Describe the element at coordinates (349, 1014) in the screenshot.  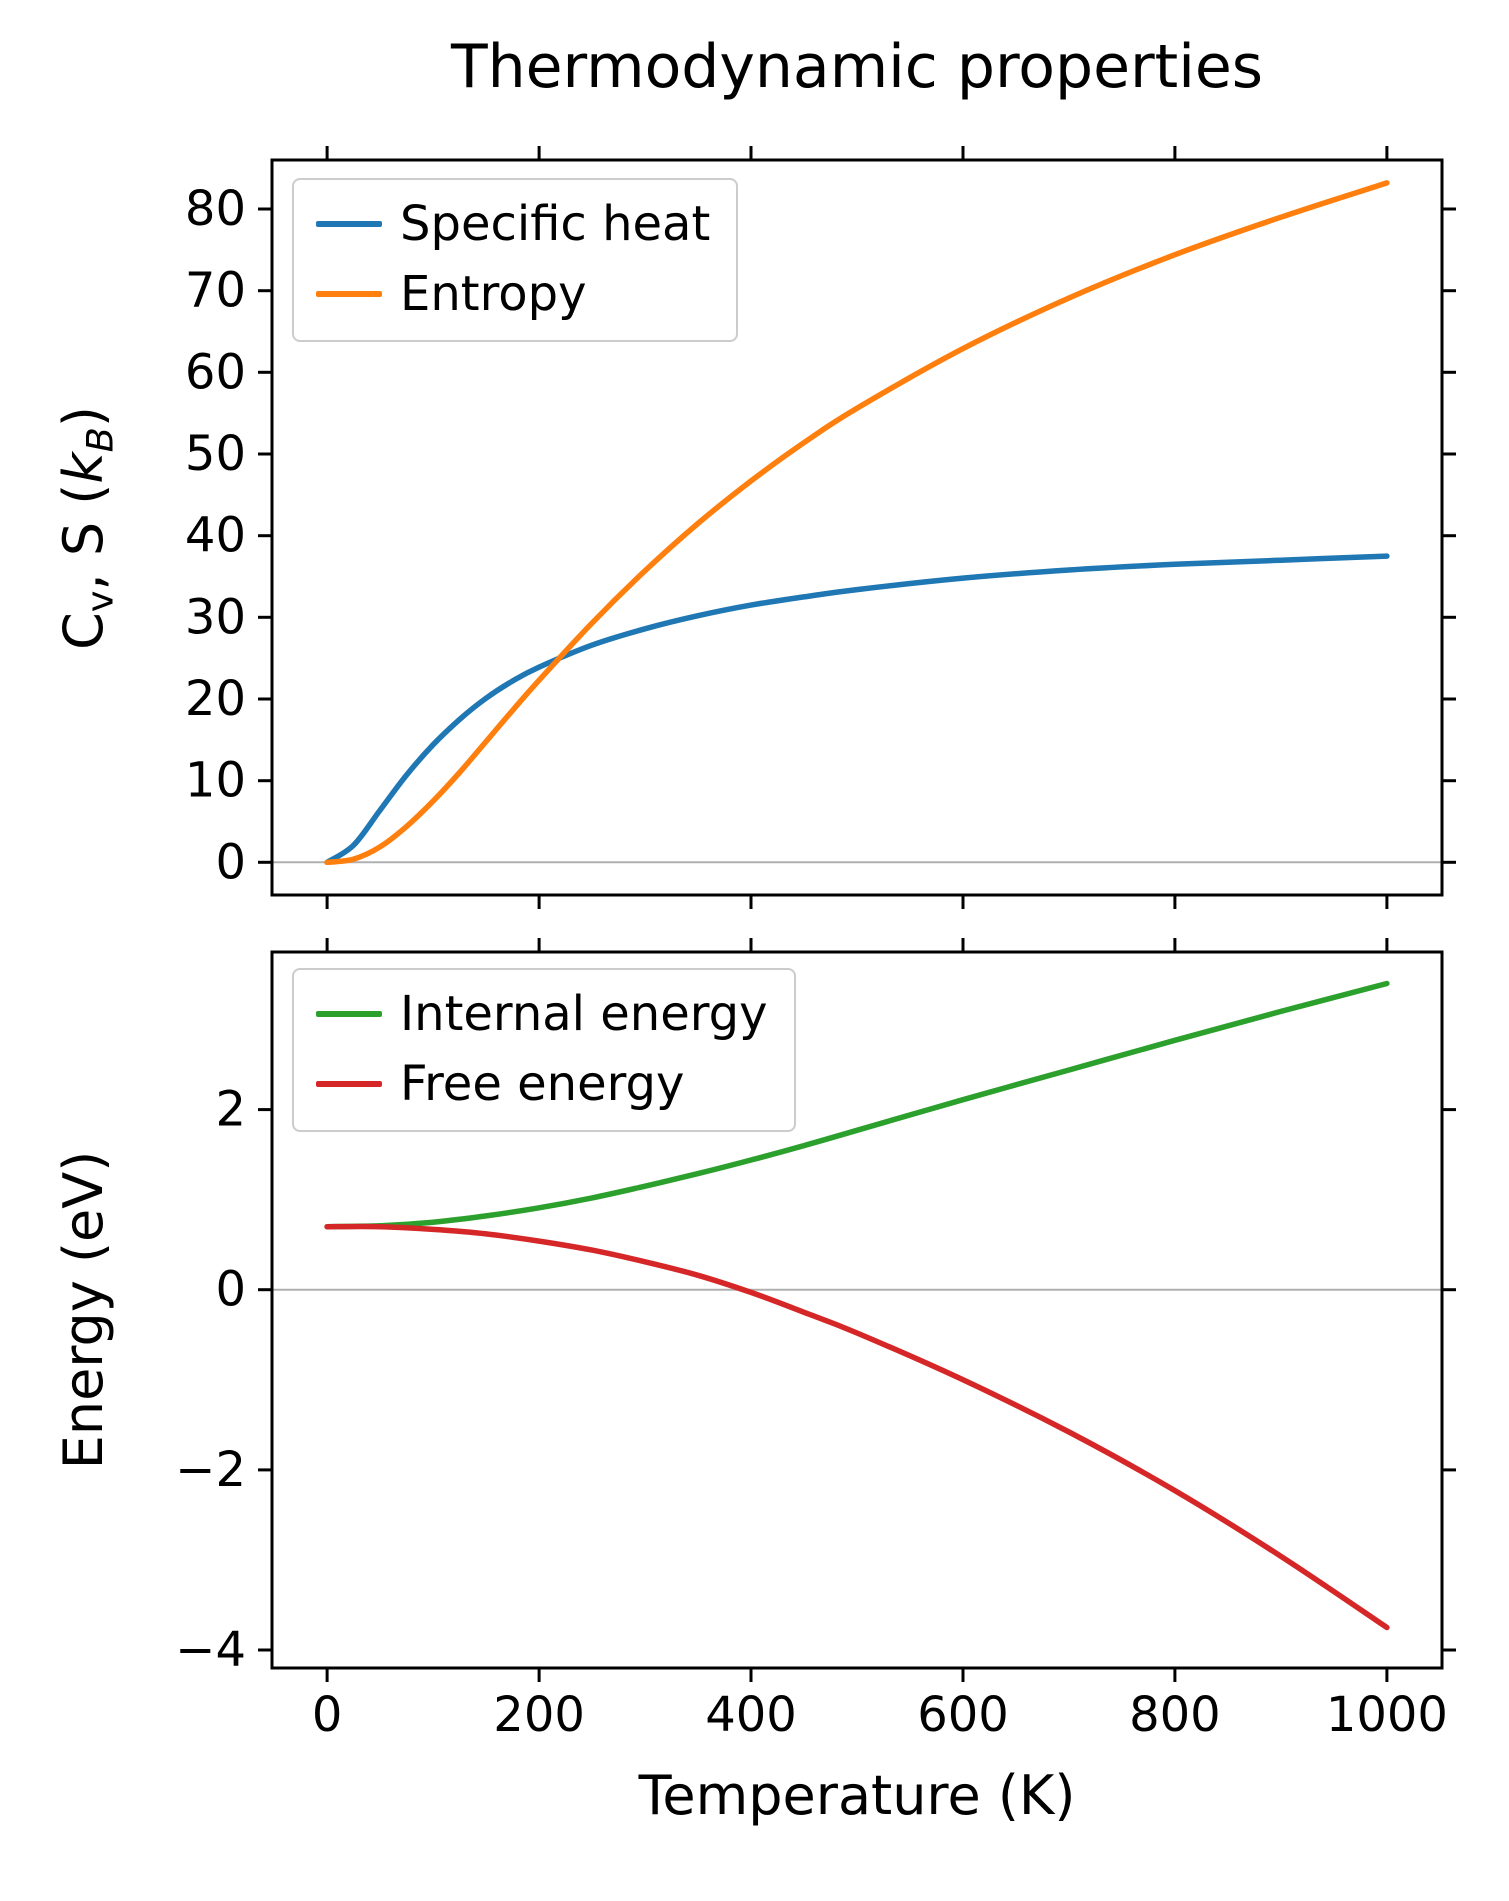
I see `legend-line-internal-energy-icon` at that location.